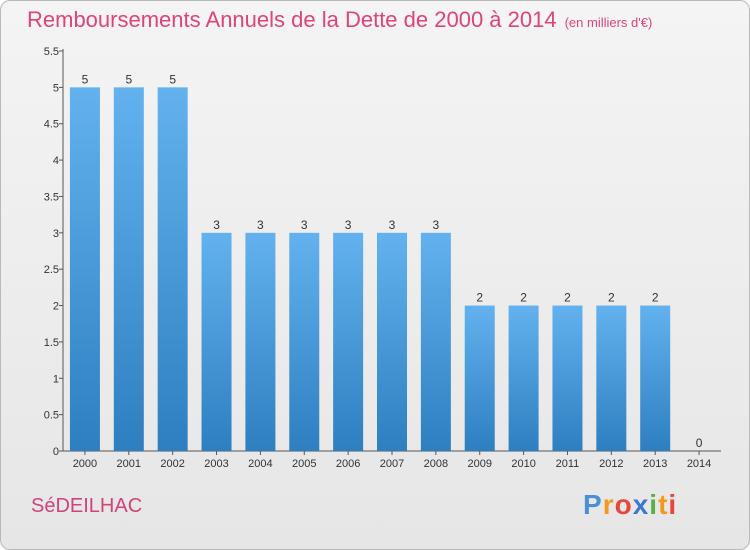  Describe the element at coordinates (56, 452) in the screenshot. I see `y-tick-label: 0` at that location.